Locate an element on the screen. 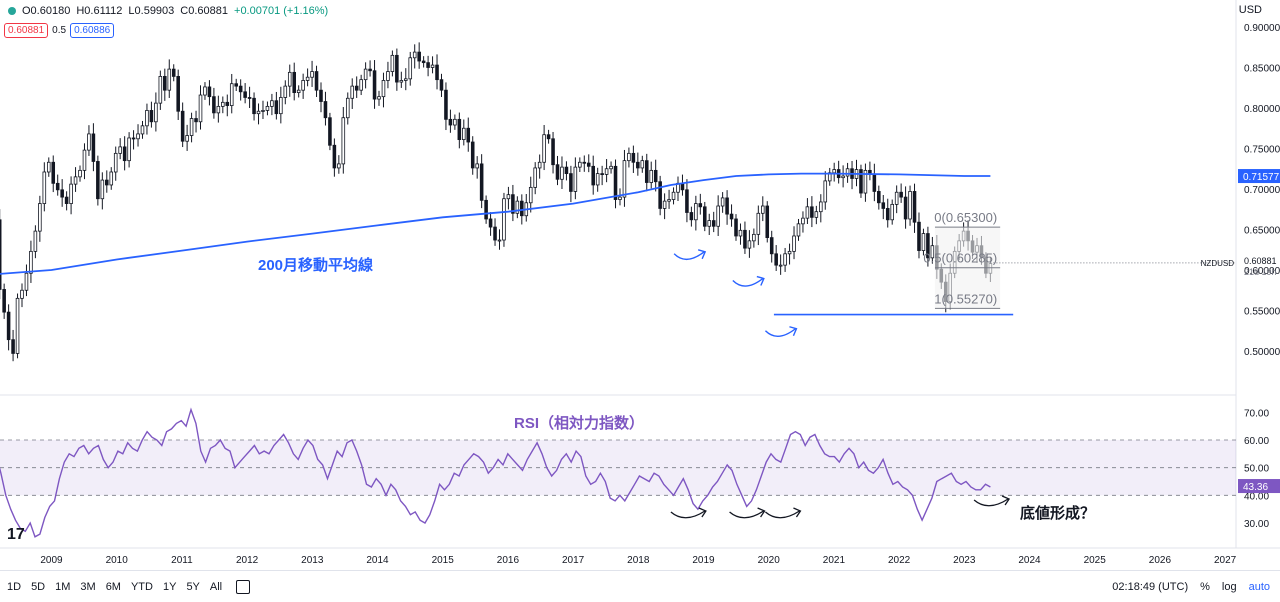 The width and height of the screenshot is (1280, 602). price-tick-label: 0.60000 is located at coordinates (1262, 271).